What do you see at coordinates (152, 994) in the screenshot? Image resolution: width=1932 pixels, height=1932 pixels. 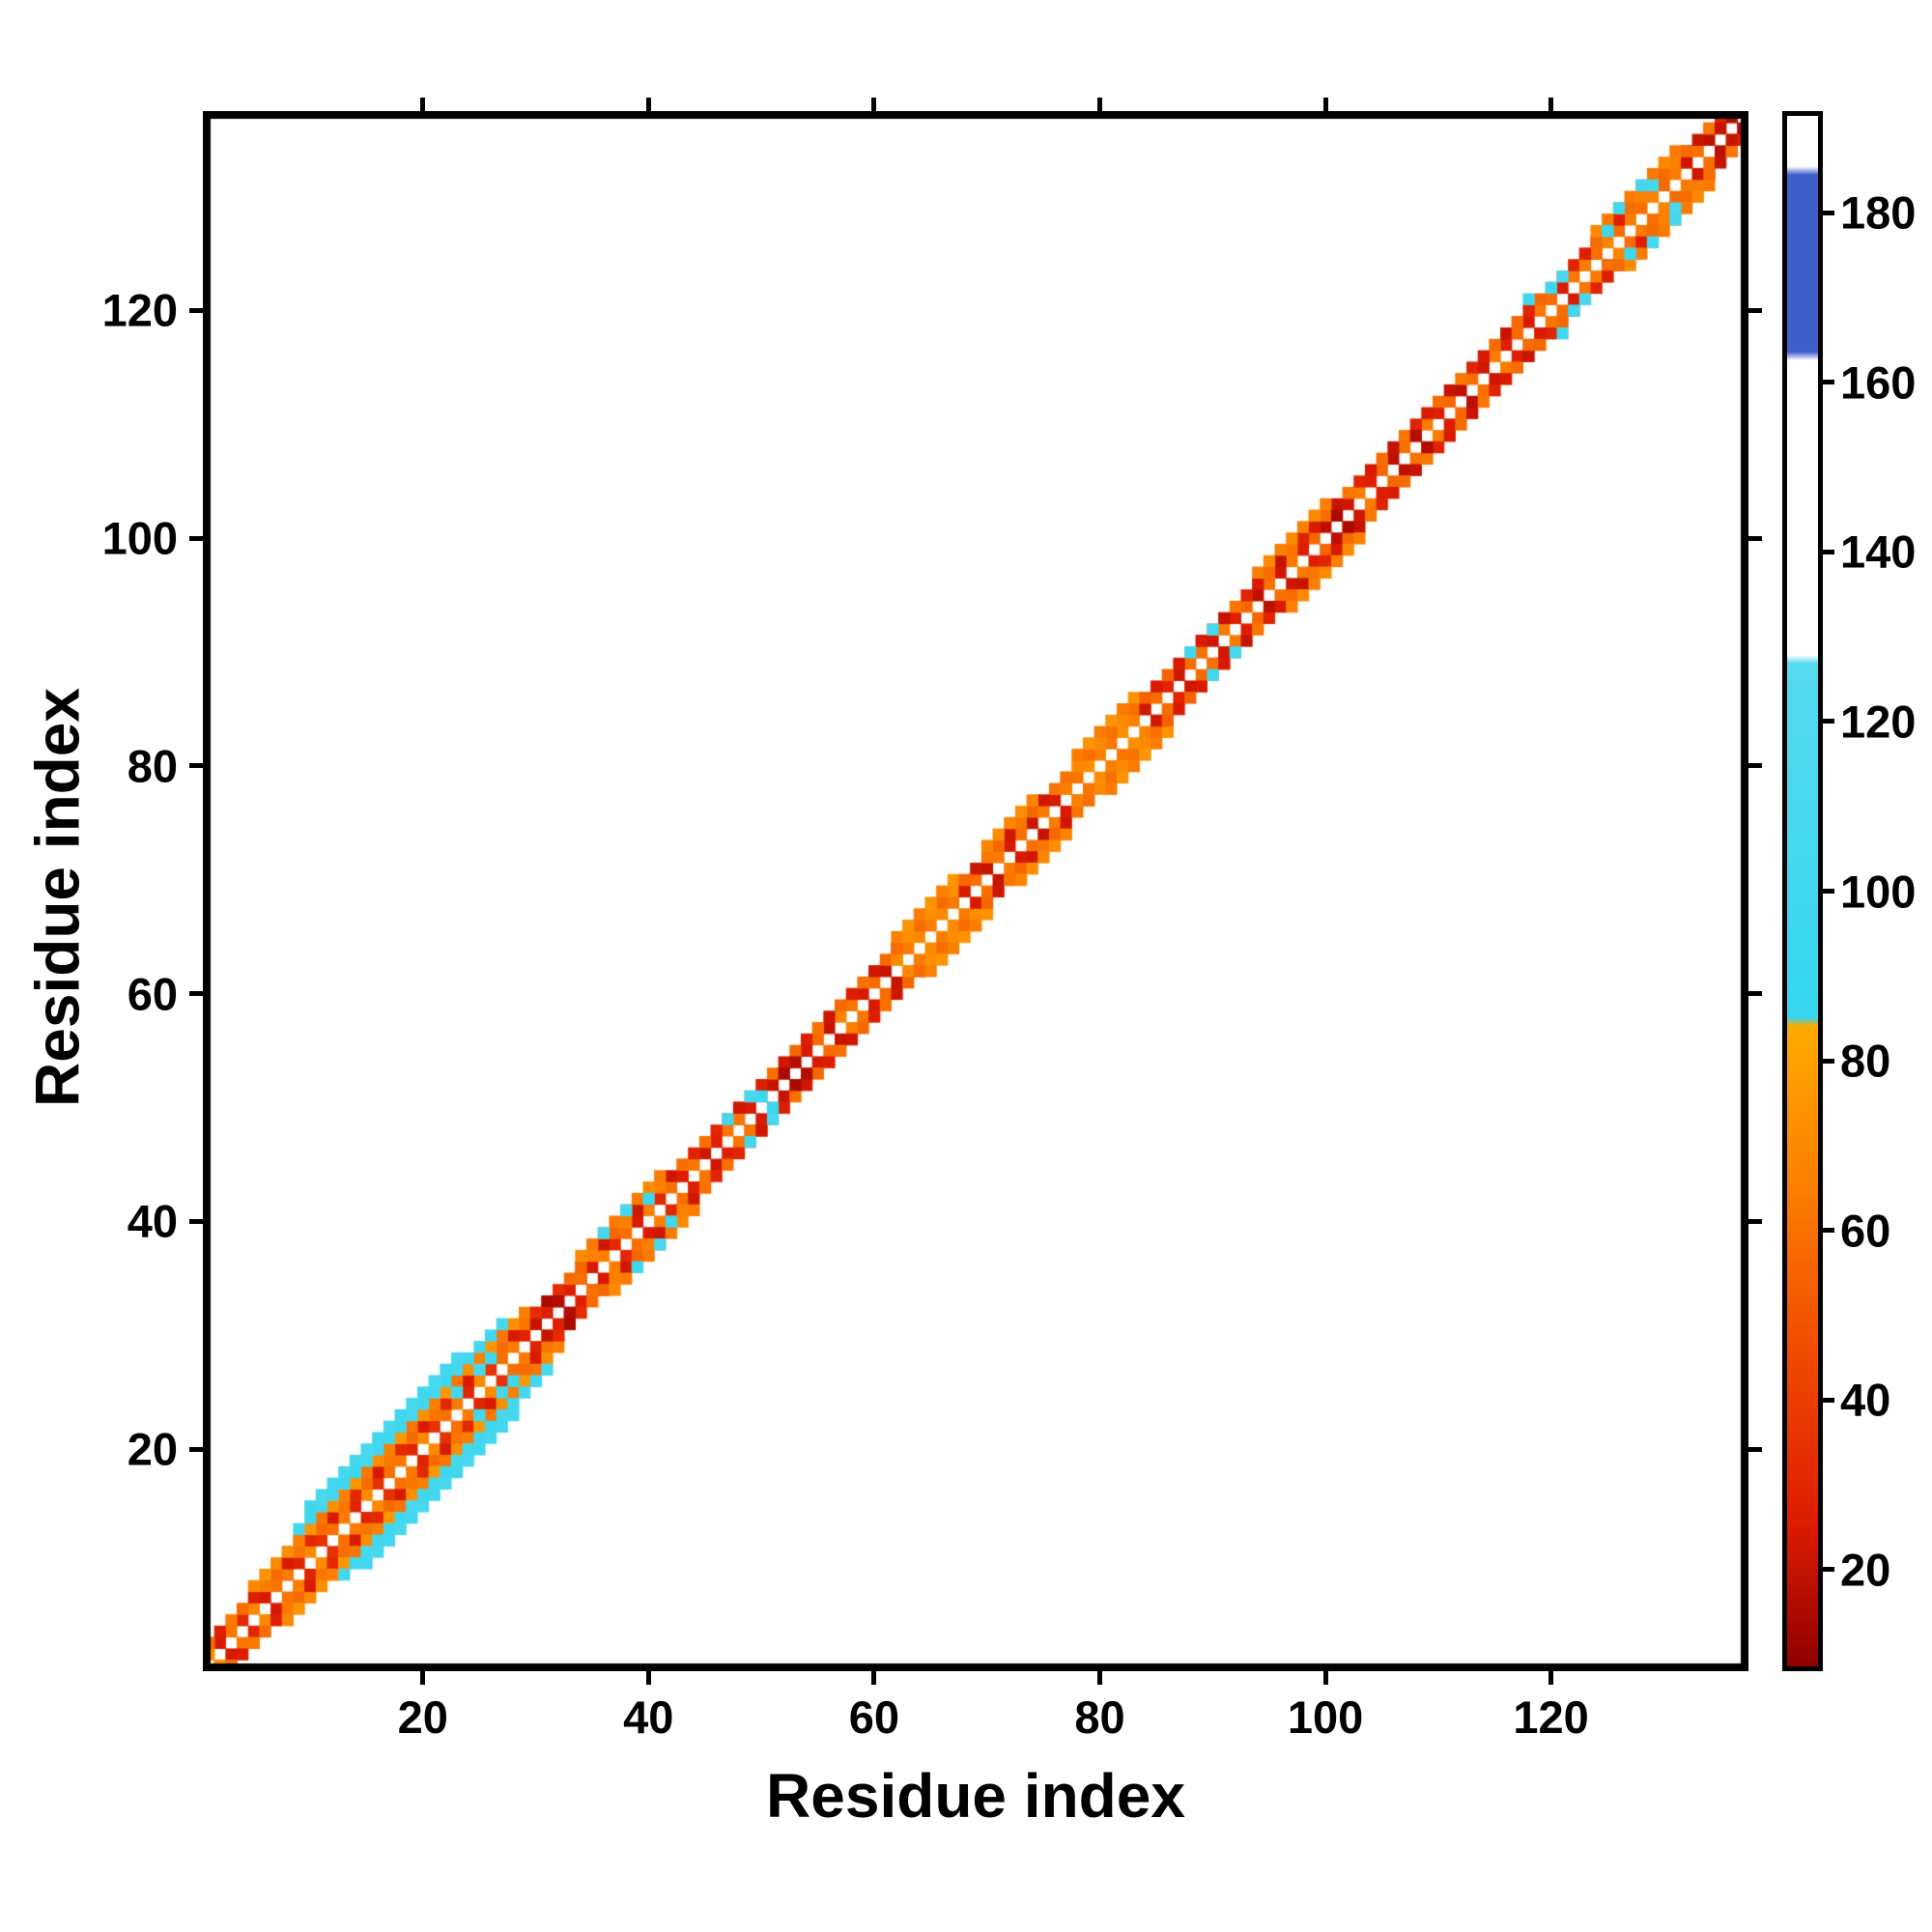 I see `y-tick-label: 60` at bounding box center [152, 994].